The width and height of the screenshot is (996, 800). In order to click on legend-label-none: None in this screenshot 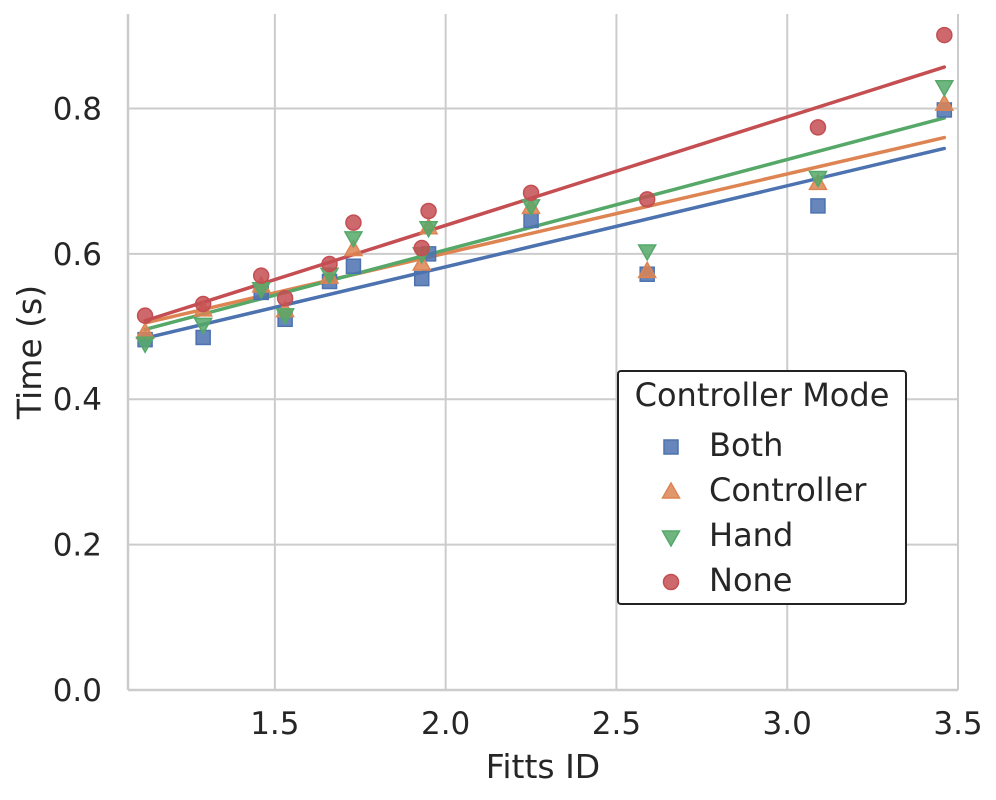, I will do `click(750, 580)`.